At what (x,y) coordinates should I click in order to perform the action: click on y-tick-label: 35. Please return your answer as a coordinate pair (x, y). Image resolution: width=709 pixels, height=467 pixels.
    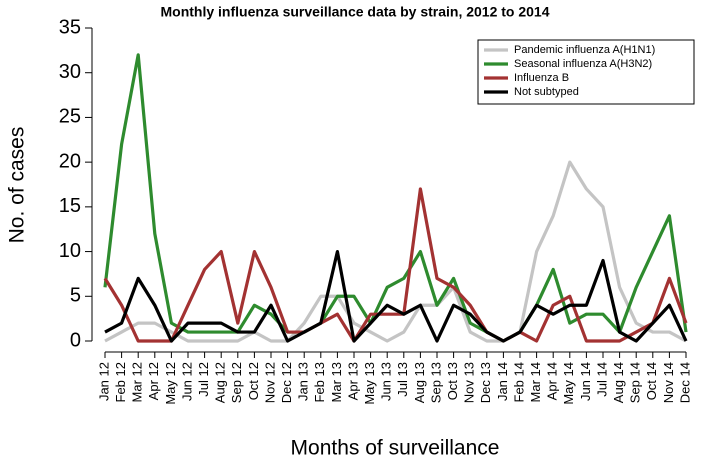
    Looking at the image, I should click on (70, 27).